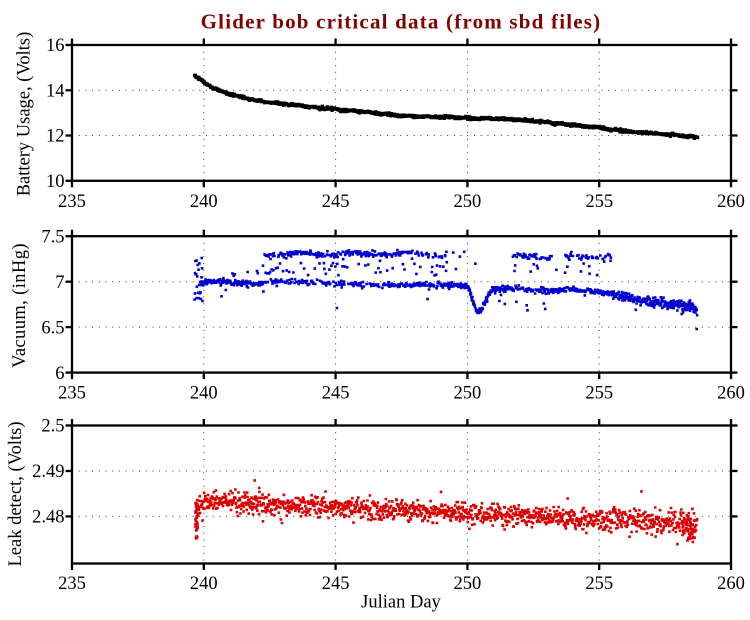 This screenshot has width=750, height=620. Describe the element at coordinates (55, 182) in the screenshot. I see `svg-text: 10` at that location.